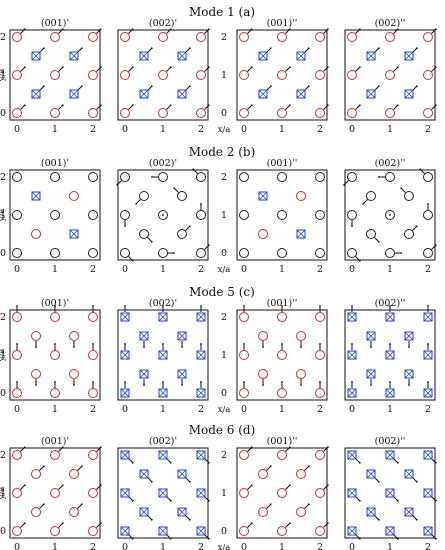 Image resolution: width=445 pixels, height=550 pixels. Describe the element at coordinates (3, 37) in the screenshot. I see `y-tick-label: 2` at that location.